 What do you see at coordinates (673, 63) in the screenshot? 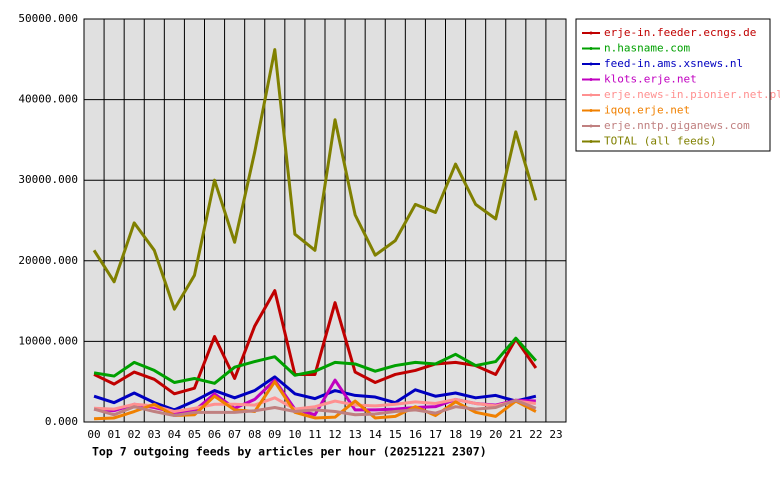
I see `legend-label: feed-in.ams.xsnews.nl` at bounding box center [673, 63].